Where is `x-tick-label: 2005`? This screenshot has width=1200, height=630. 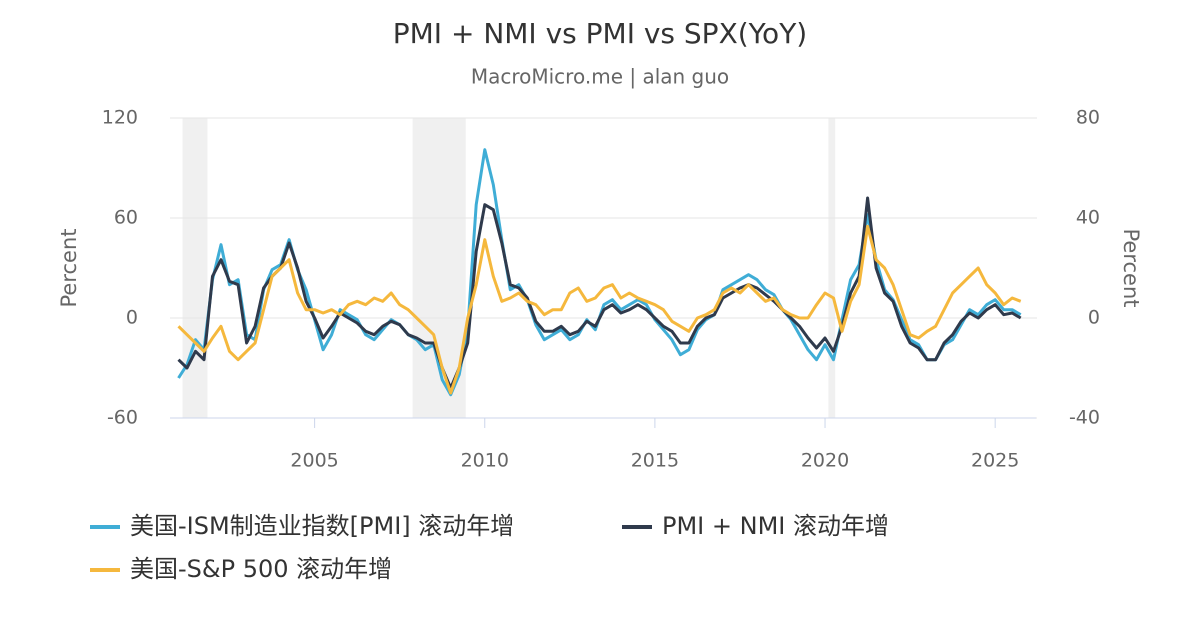
x-tick-label: 2005 is located at coordinates (314, 461).